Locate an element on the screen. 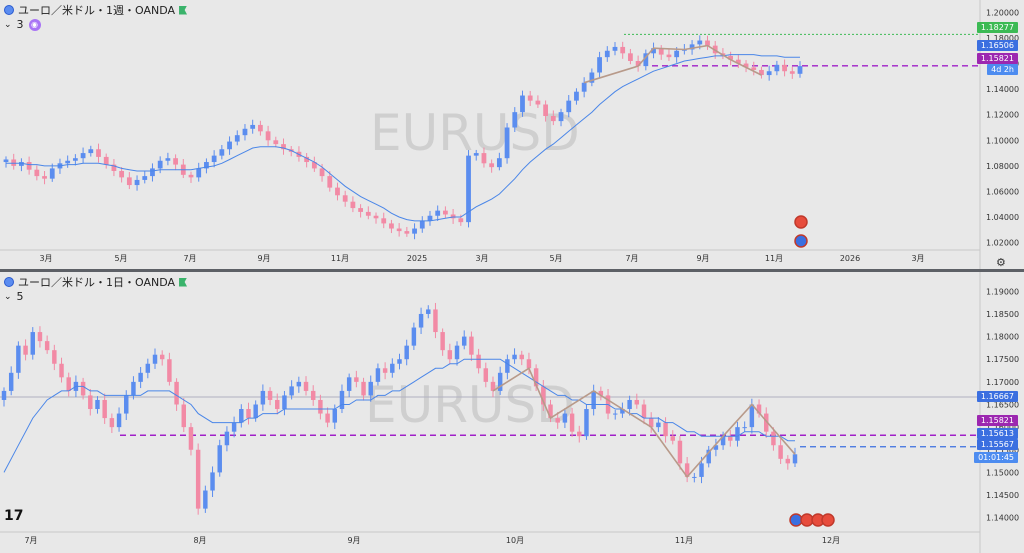 This screenshot has width=1024, height=553. x-tick-label: 7月 is located at coordinates (631, 258).